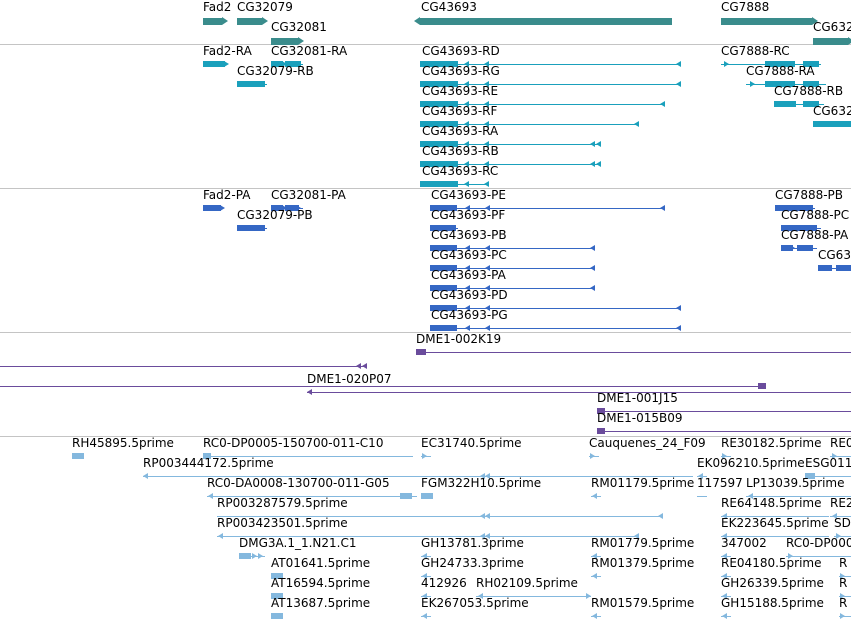 This screenshot has height=621, width=851. I want to click on feature-label: RH45895.5prime, so click(123, 443).